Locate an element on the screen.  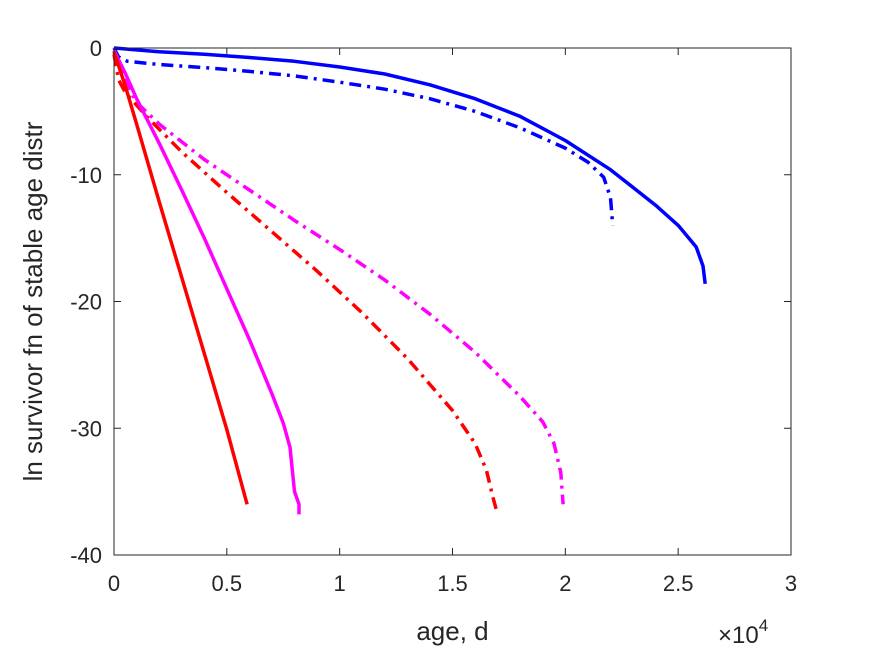
x-axis-label: age, d is located at coordinates (452, 631).